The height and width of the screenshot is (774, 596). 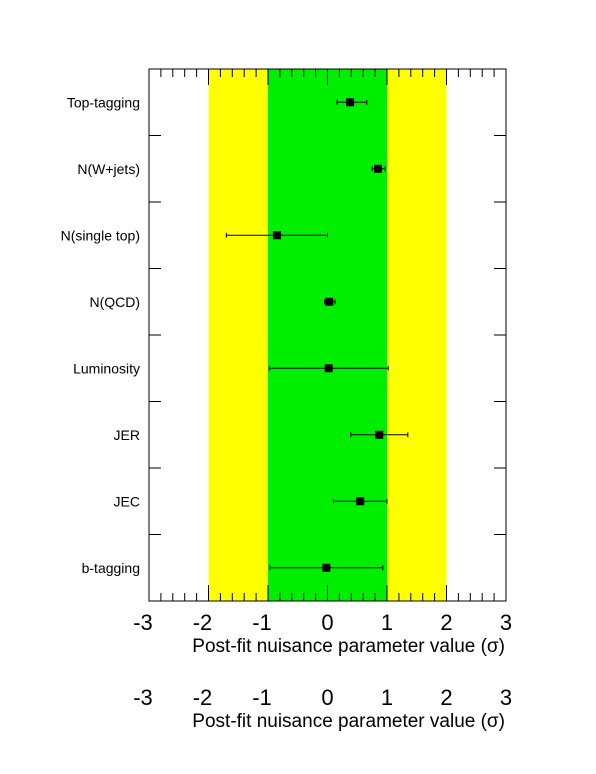 I want to click on secondary-x-tick-label: -2, so click(x=203, y=697).